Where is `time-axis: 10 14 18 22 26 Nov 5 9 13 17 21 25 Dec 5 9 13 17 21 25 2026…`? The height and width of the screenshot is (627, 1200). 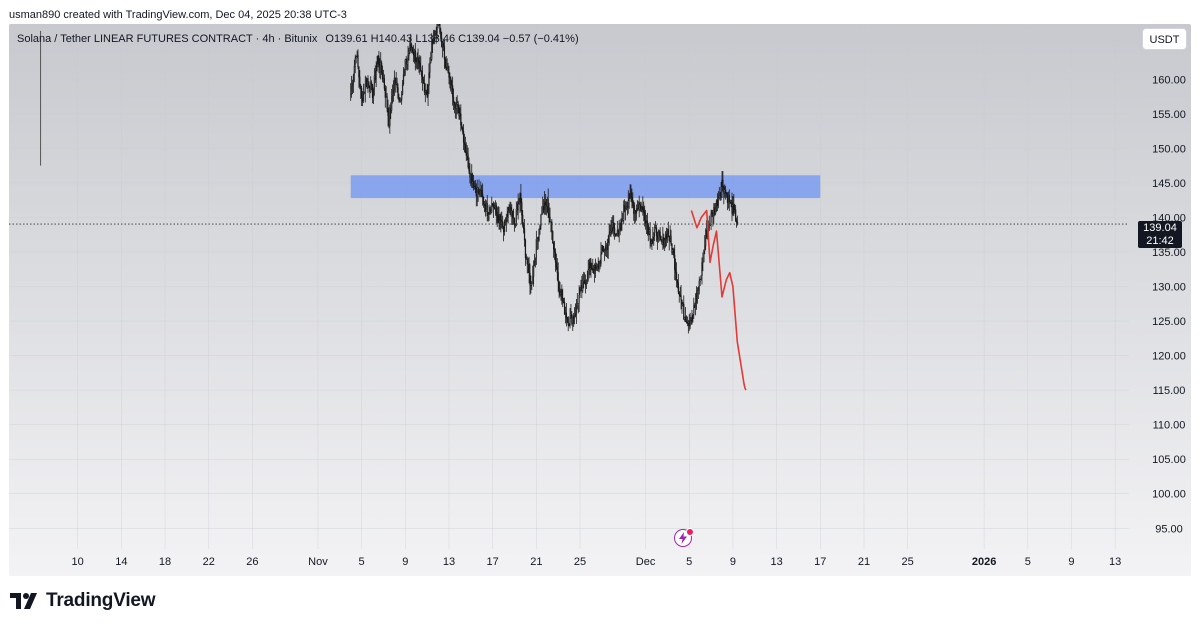 time-axis: 10 14 18 22 26 Nov 5 9 13 17 21 25 Dec 5 9 13 17 21 25 2026… is located at coordinates (597, 562).